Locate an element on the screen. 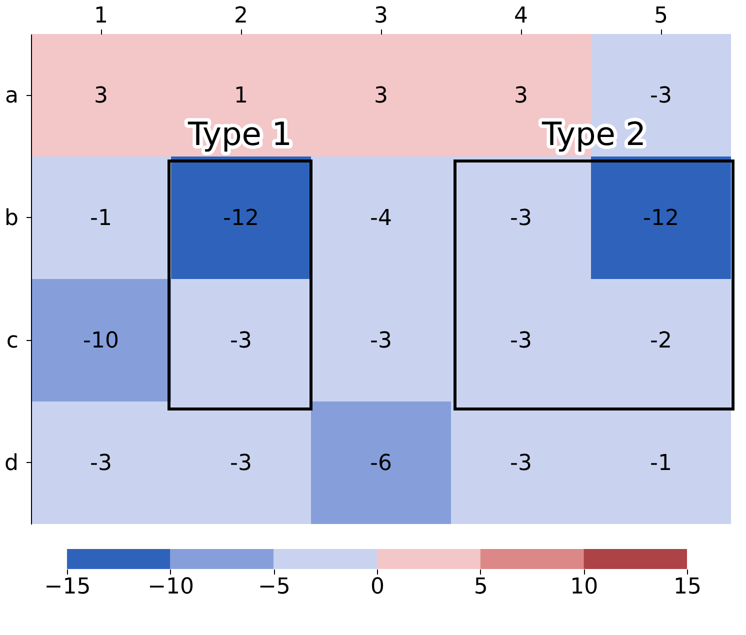 This screenshot has width=746, height=635. color-bar-label: 15 is located at coordinates (688, 587).